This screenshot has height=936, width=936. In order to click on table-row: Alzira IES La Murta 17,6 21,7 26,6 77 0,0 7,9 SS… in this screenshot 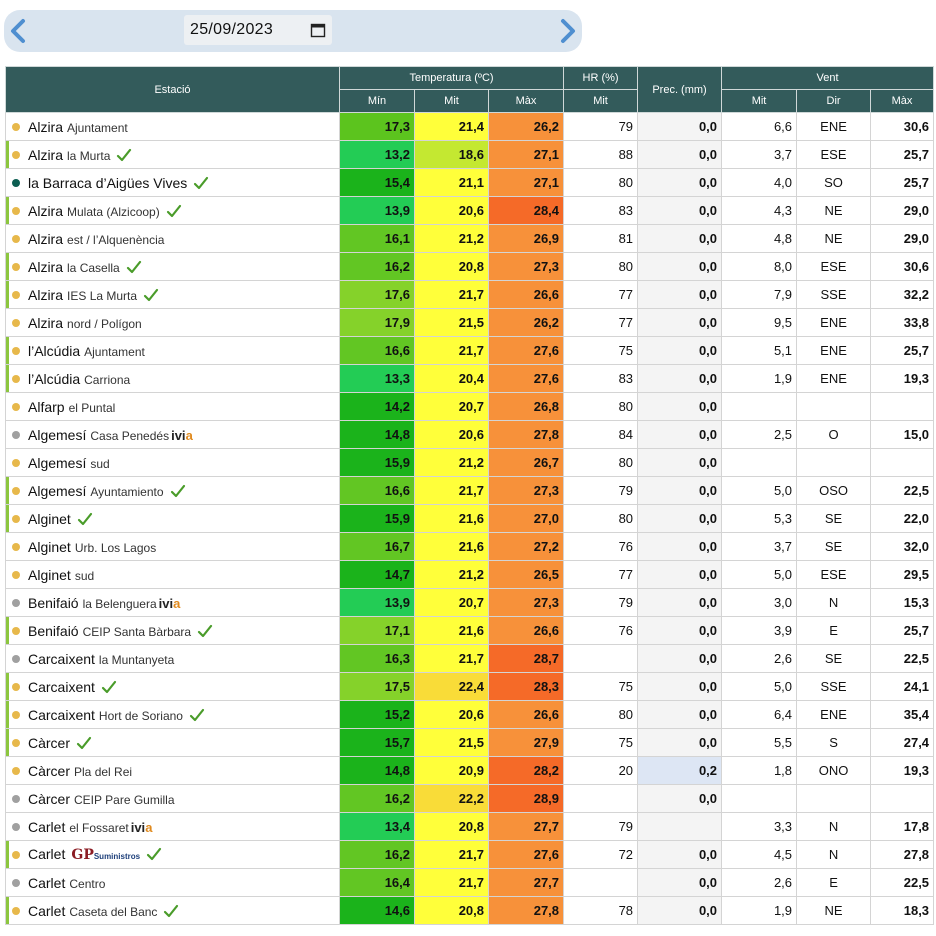, I will do `click(470, 294)`.